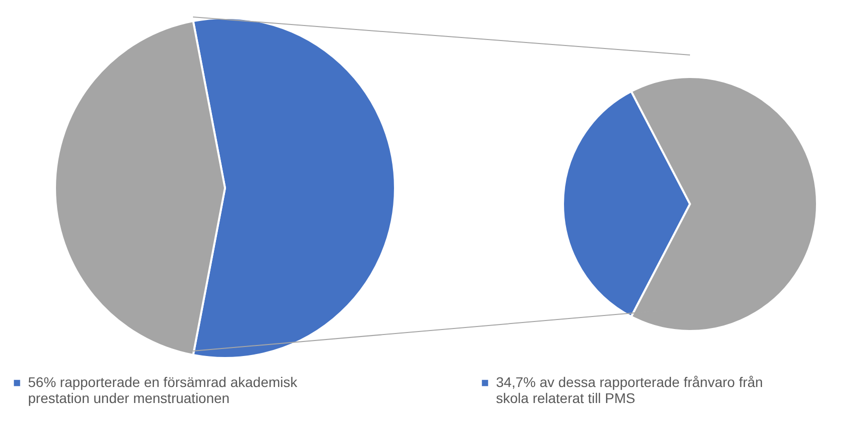  Describe the element at coordinates (629, 390) in the screenshot. I see `legend-label: 34,7% av dessa rapporterade frånvaro från skola relaterat till PMS` at that location.